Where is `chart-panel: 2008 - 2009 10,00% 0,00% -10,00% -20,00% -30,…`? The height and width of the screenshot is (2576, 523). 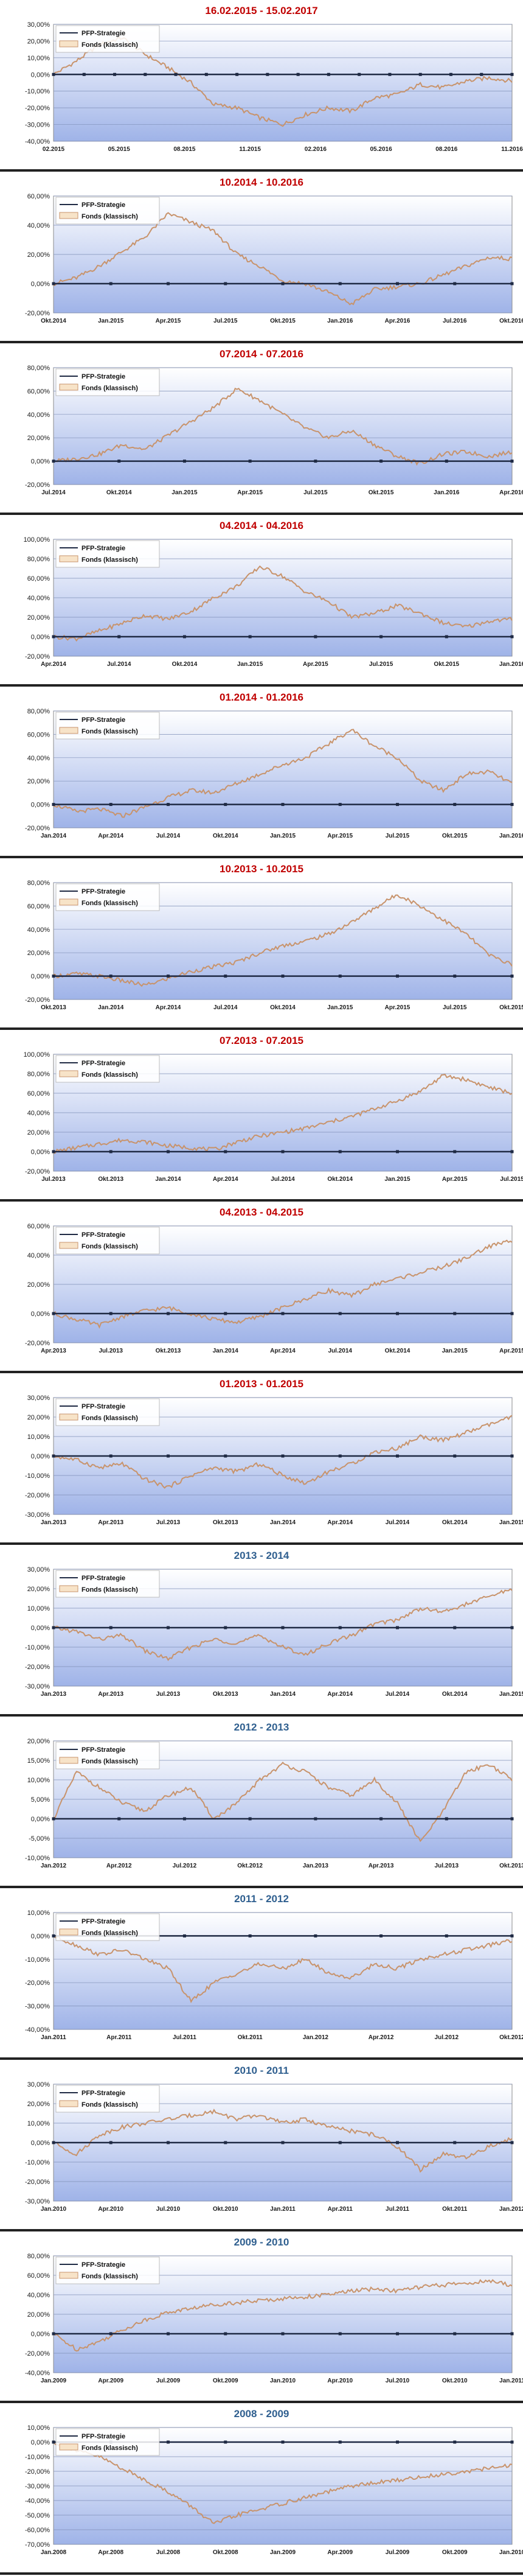
chart-panel: 2008 - 2009 10,00% 0,00% -10,00% -20,00% -30,… is located at coordinates (261, 2489).